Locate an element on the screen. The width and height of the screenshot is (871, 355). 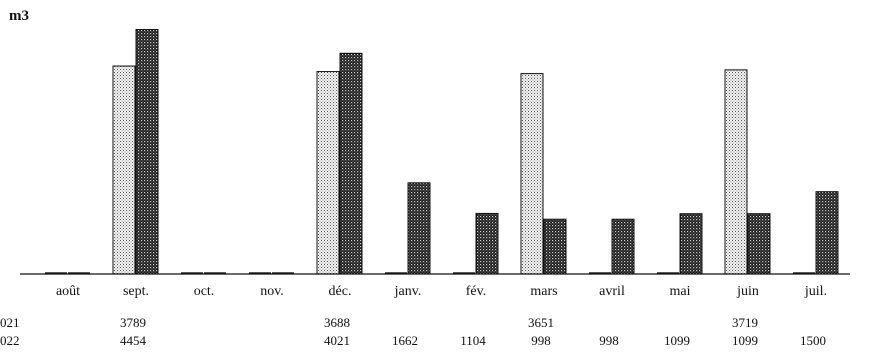
table-cell: 1500 is located at coordinates (813, 340).